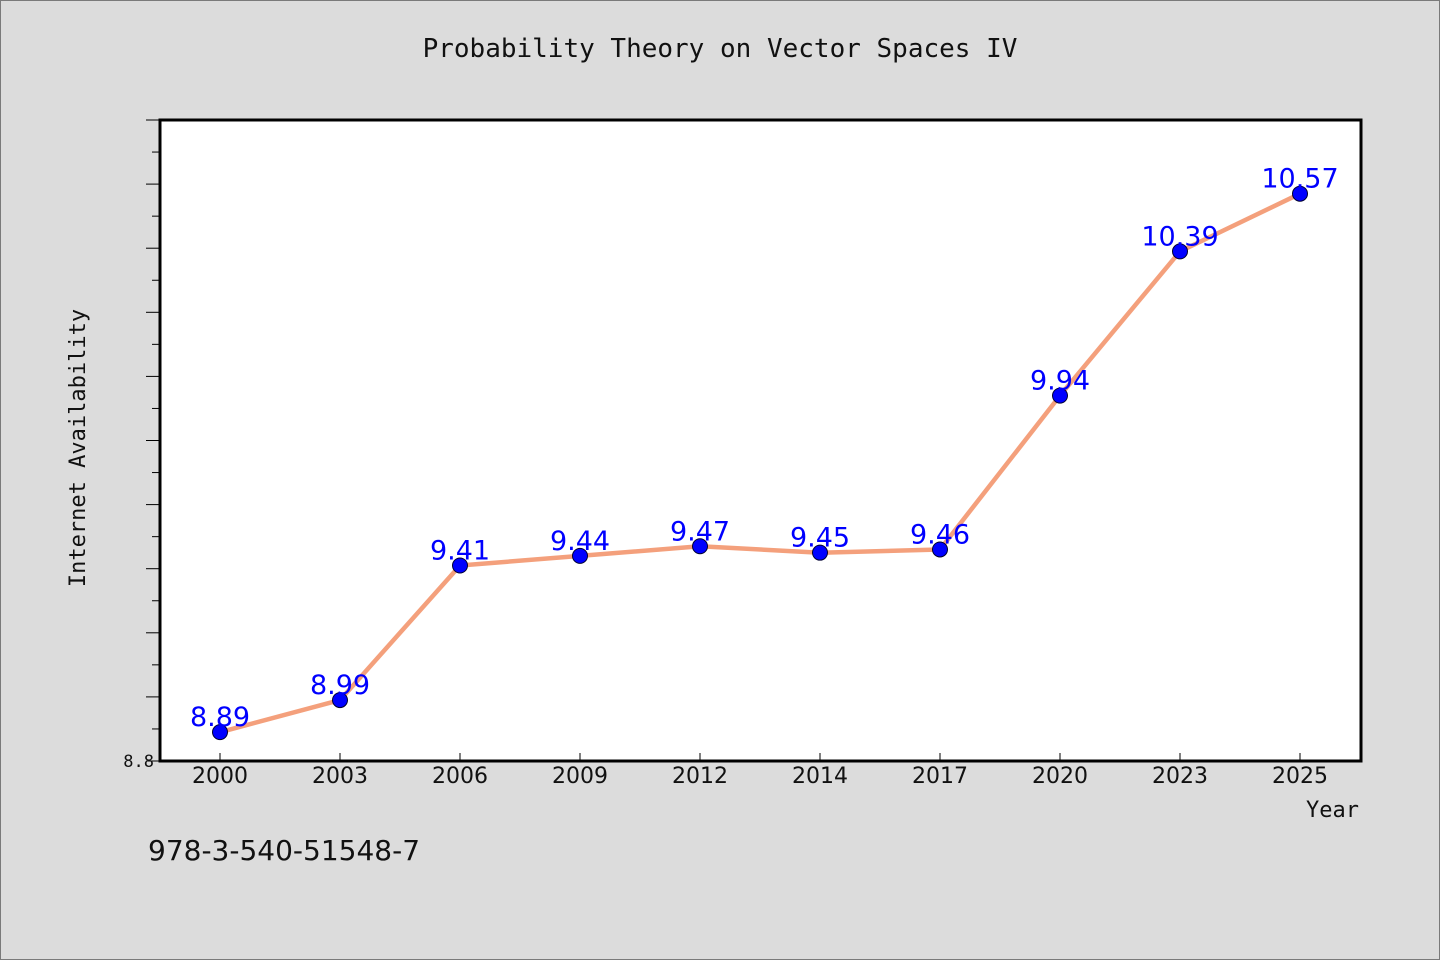 The image size is (1440, 960). I want to click on x-tick-label: 2006, so click(460, 776).